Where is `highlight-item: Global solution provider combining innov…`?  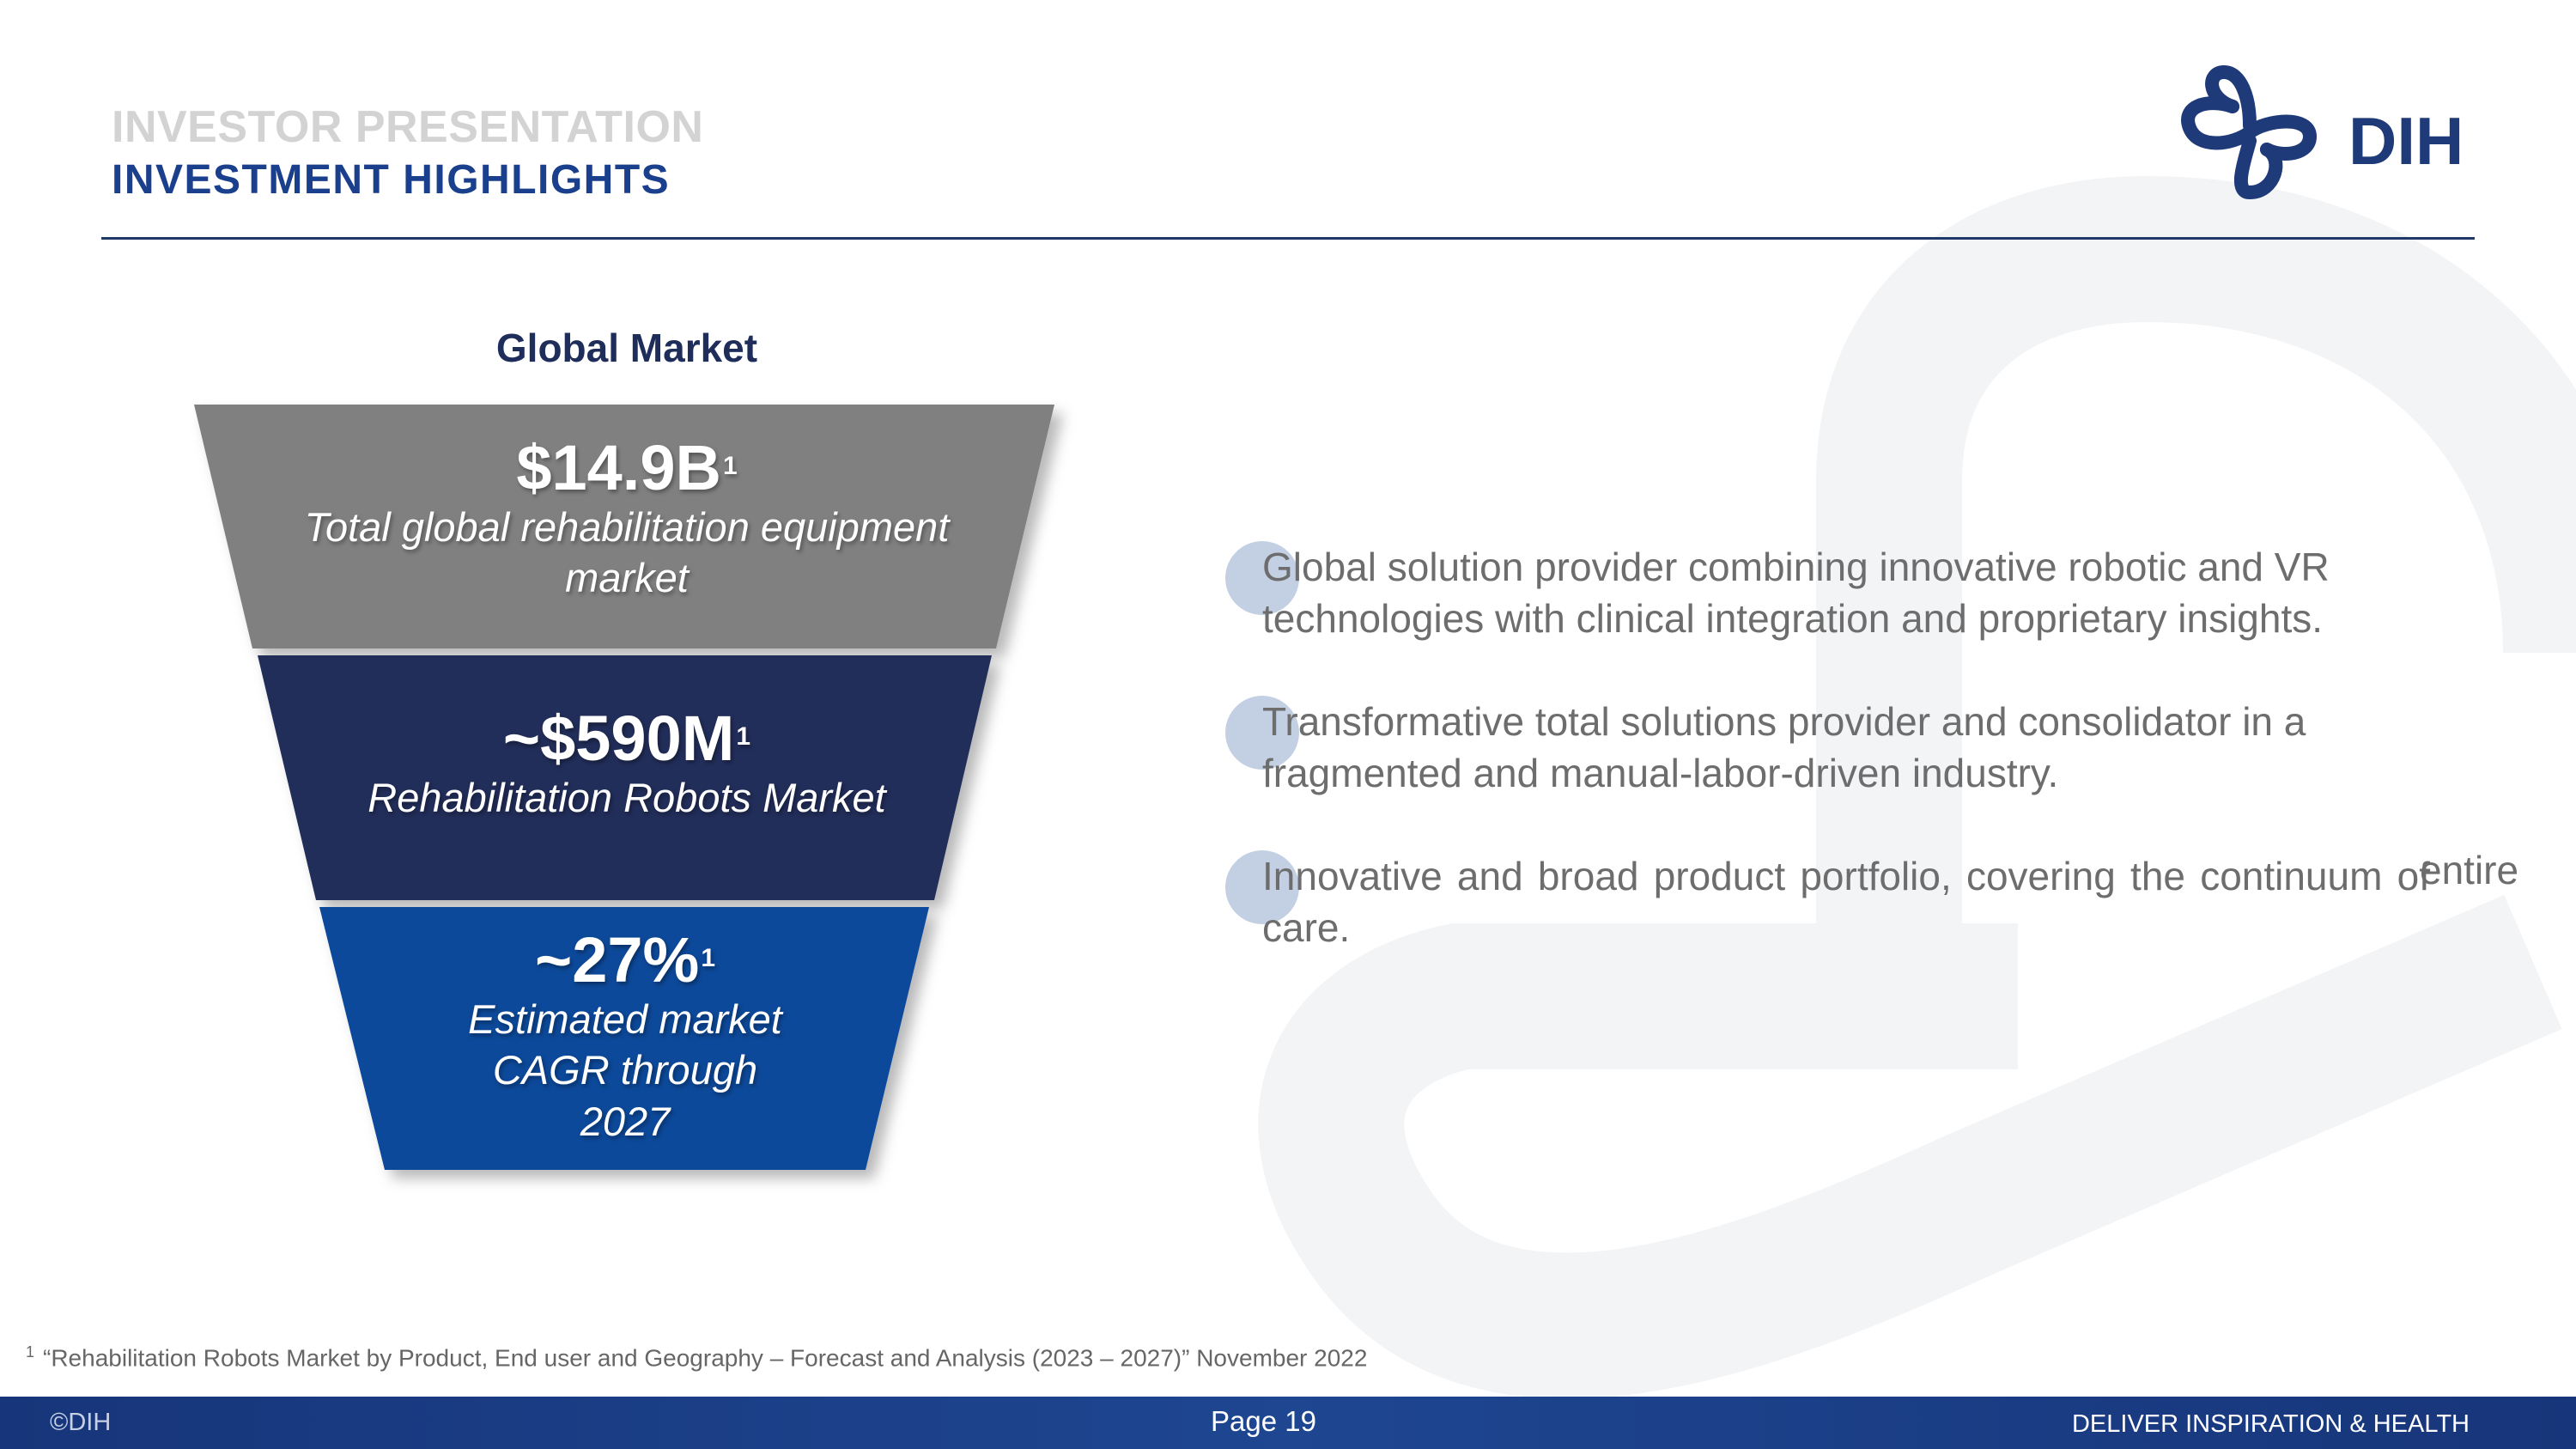
highlight-item: Global solution provider combining innov… is located at coordinates (1879, 592).